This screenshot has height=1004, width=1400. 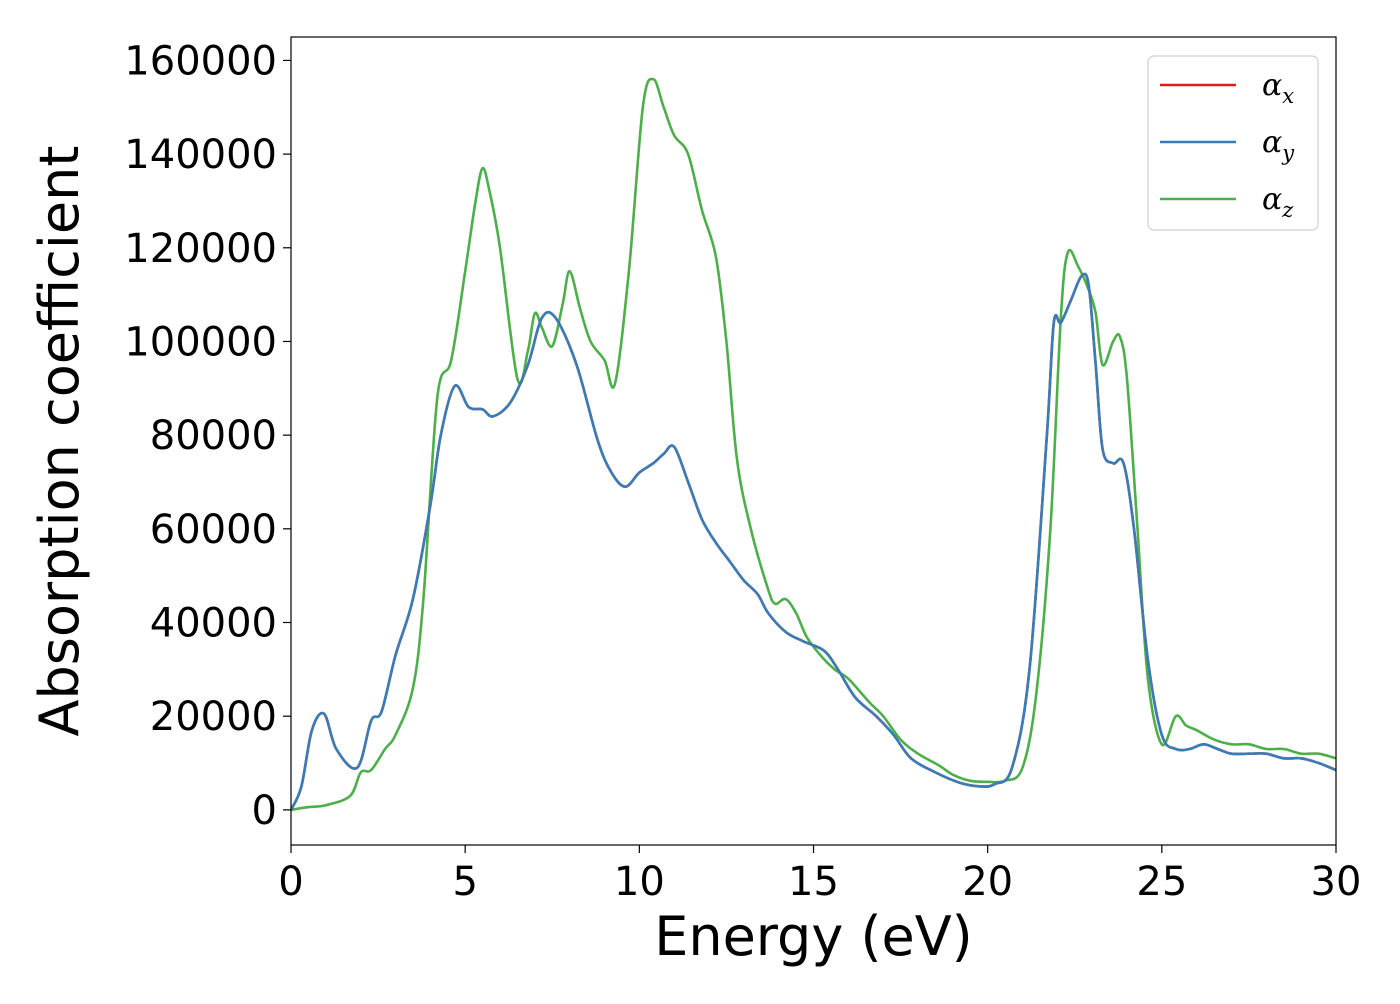 I want to click on x-tick-label: 20, so click(x=987, y=882).